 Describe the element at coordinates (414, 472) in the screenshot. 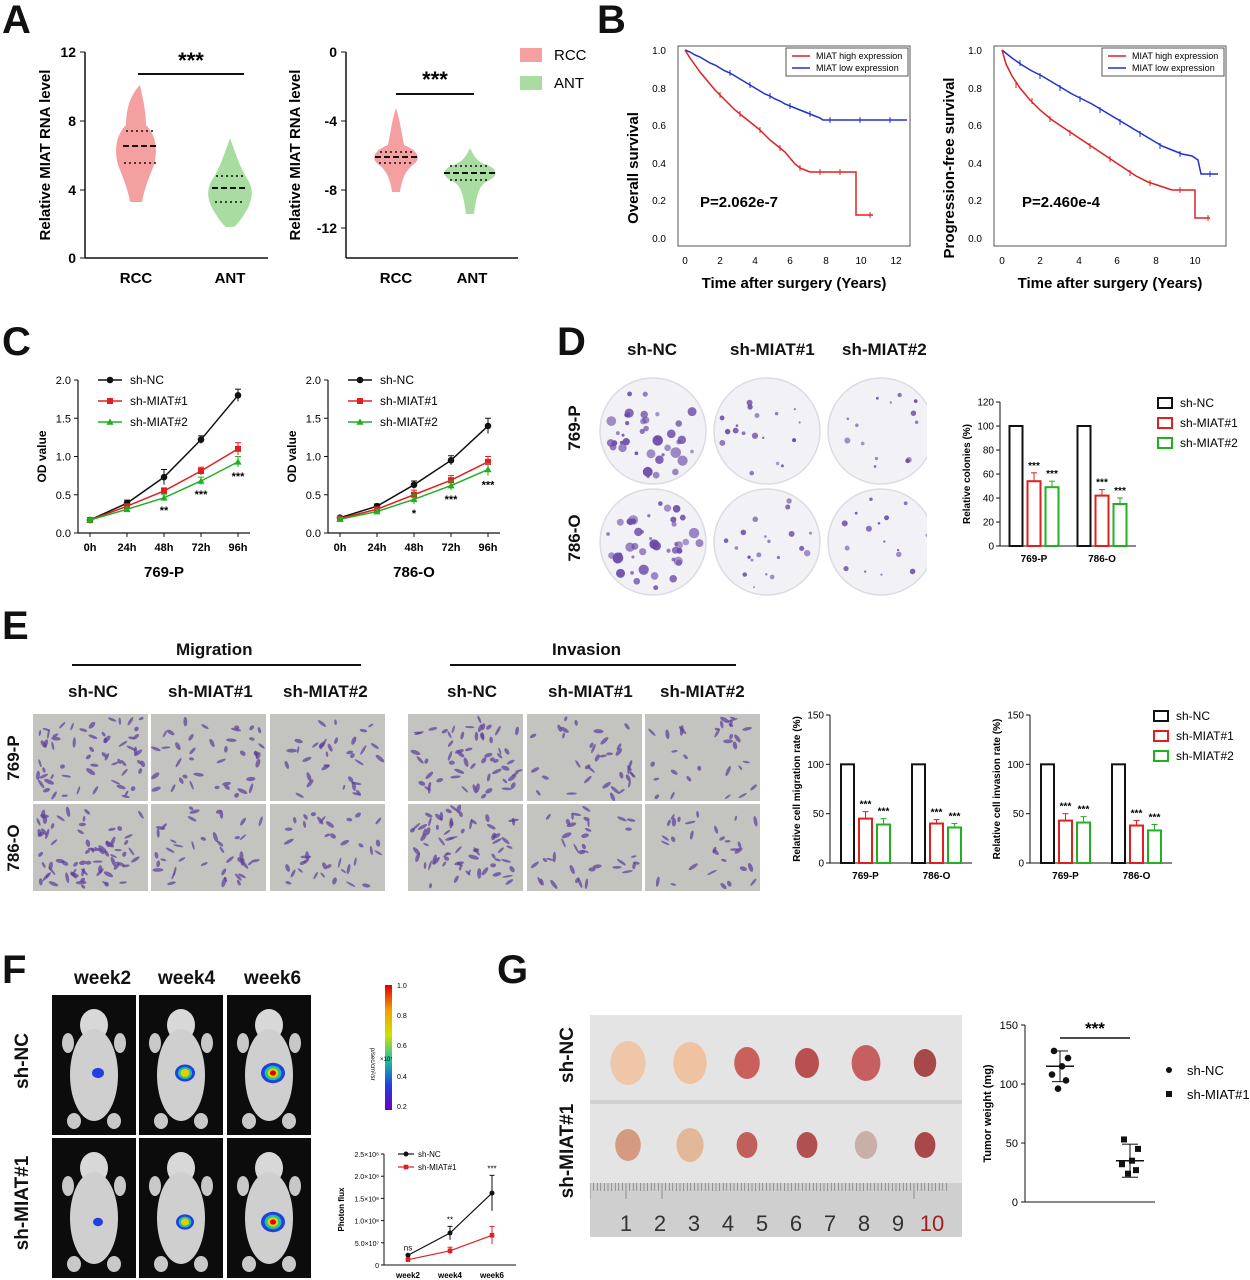

I see `c-series-line` at that location.